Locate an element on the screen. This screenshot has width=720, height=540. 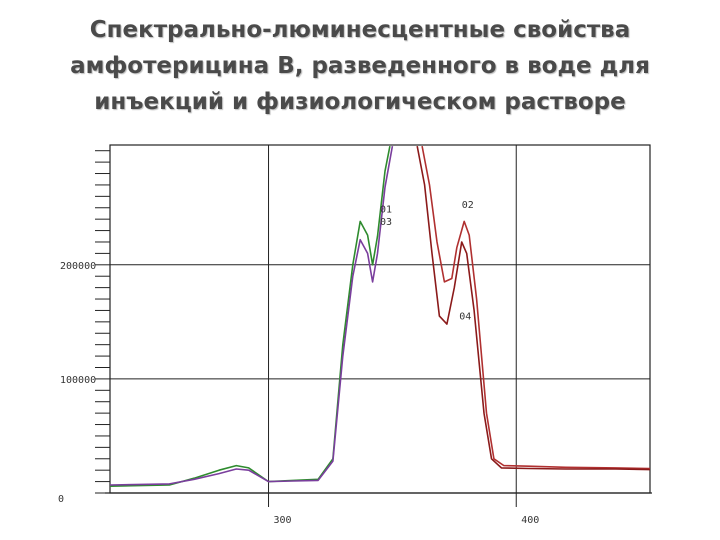
y-tick-label: 100000 is located at coordinates (78, 380).